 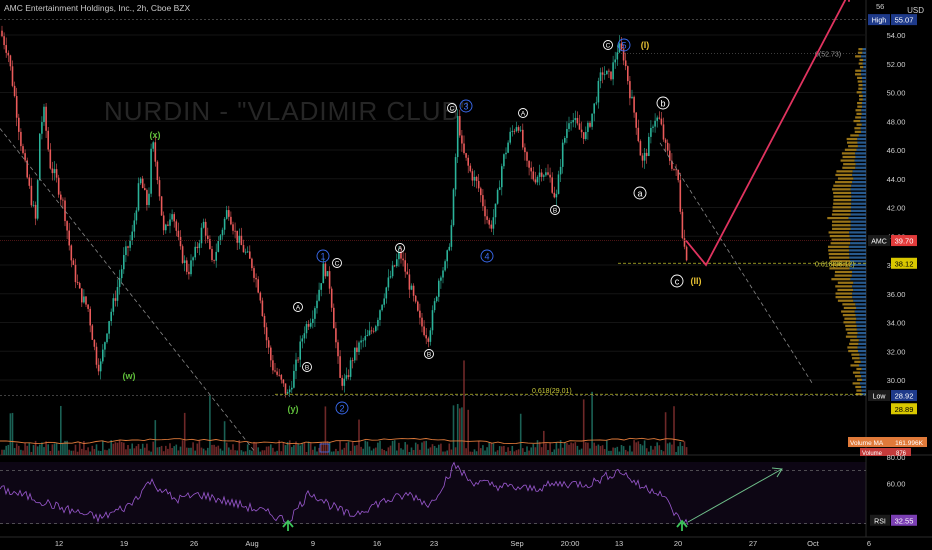 I want to click on low-badge-label-box, so click(x=879, y=396).